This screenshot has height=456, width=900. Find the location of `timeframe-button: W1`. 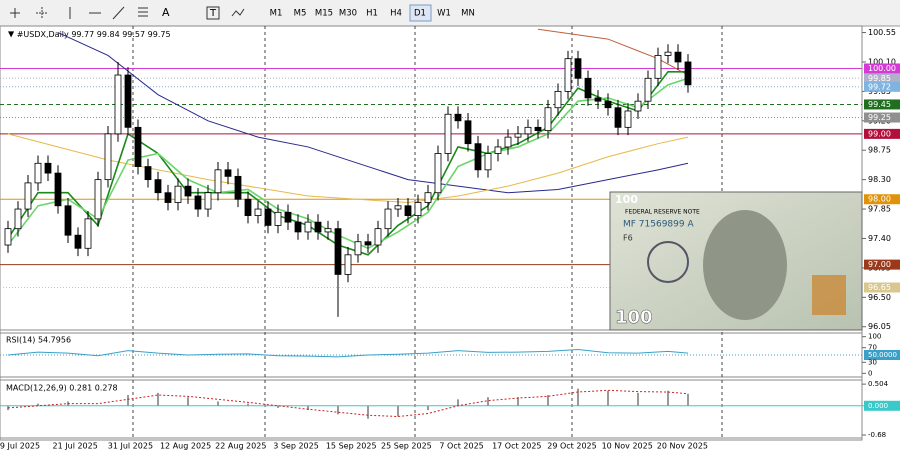

timeframe-button: W1 is located at coordinates (444, 14).